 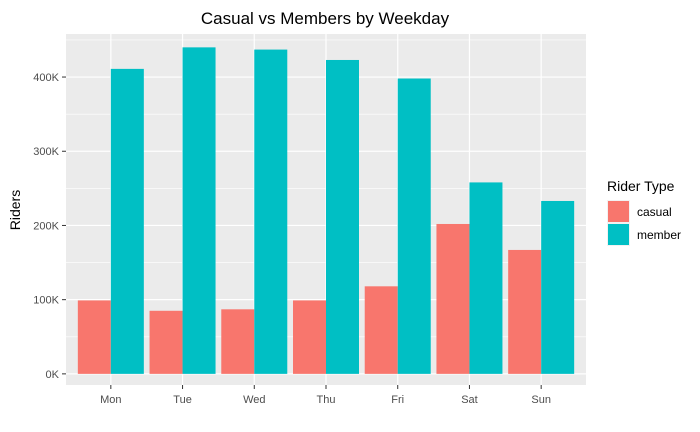 What do you see at coordinates (618, 234) in the screenshot?
I see `legend-swatch-member` at bounding box center [618, 234].